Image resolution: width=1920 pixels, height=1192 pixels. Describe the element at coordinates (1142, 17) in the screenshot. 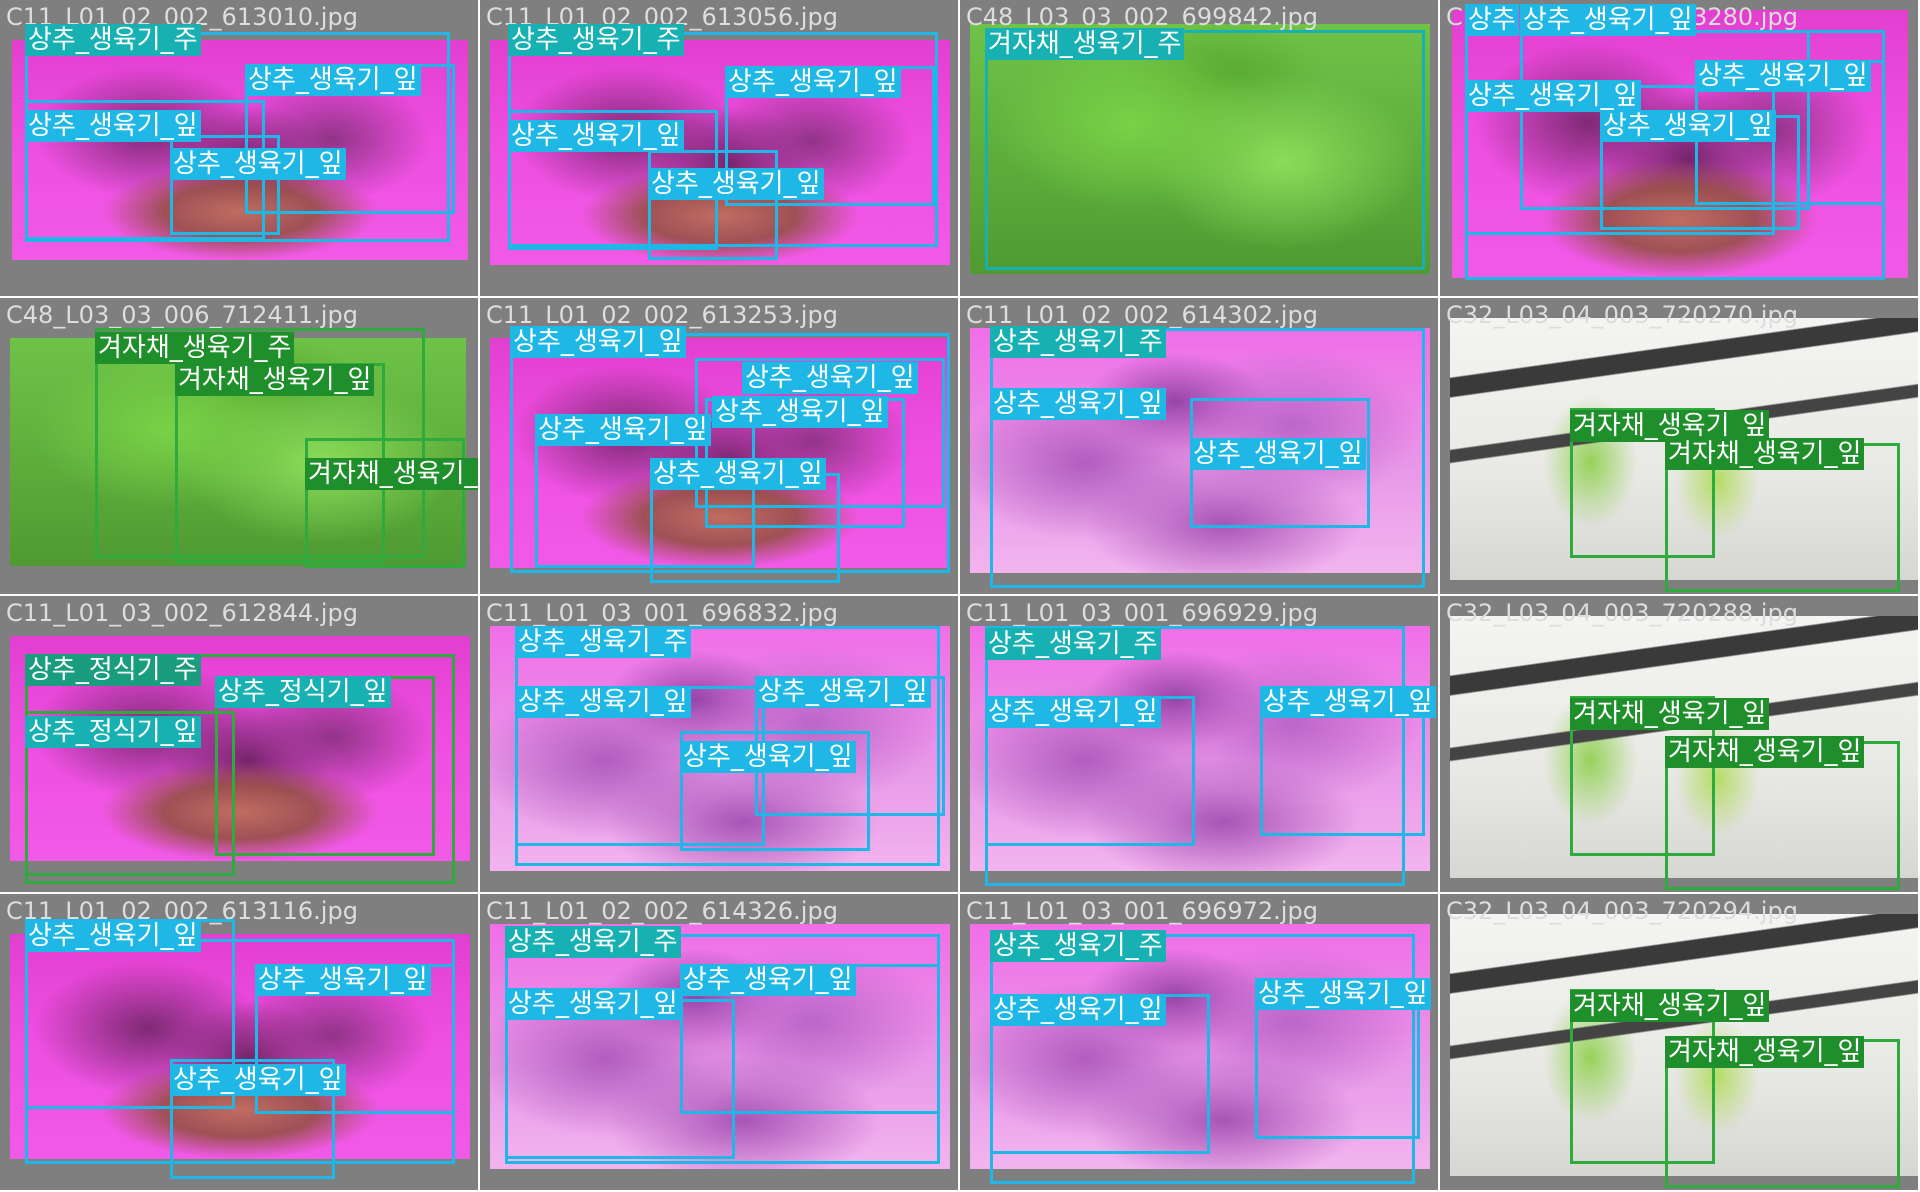

I see `image-filename: C48_L03_03_002_699842.jpg` at that location.